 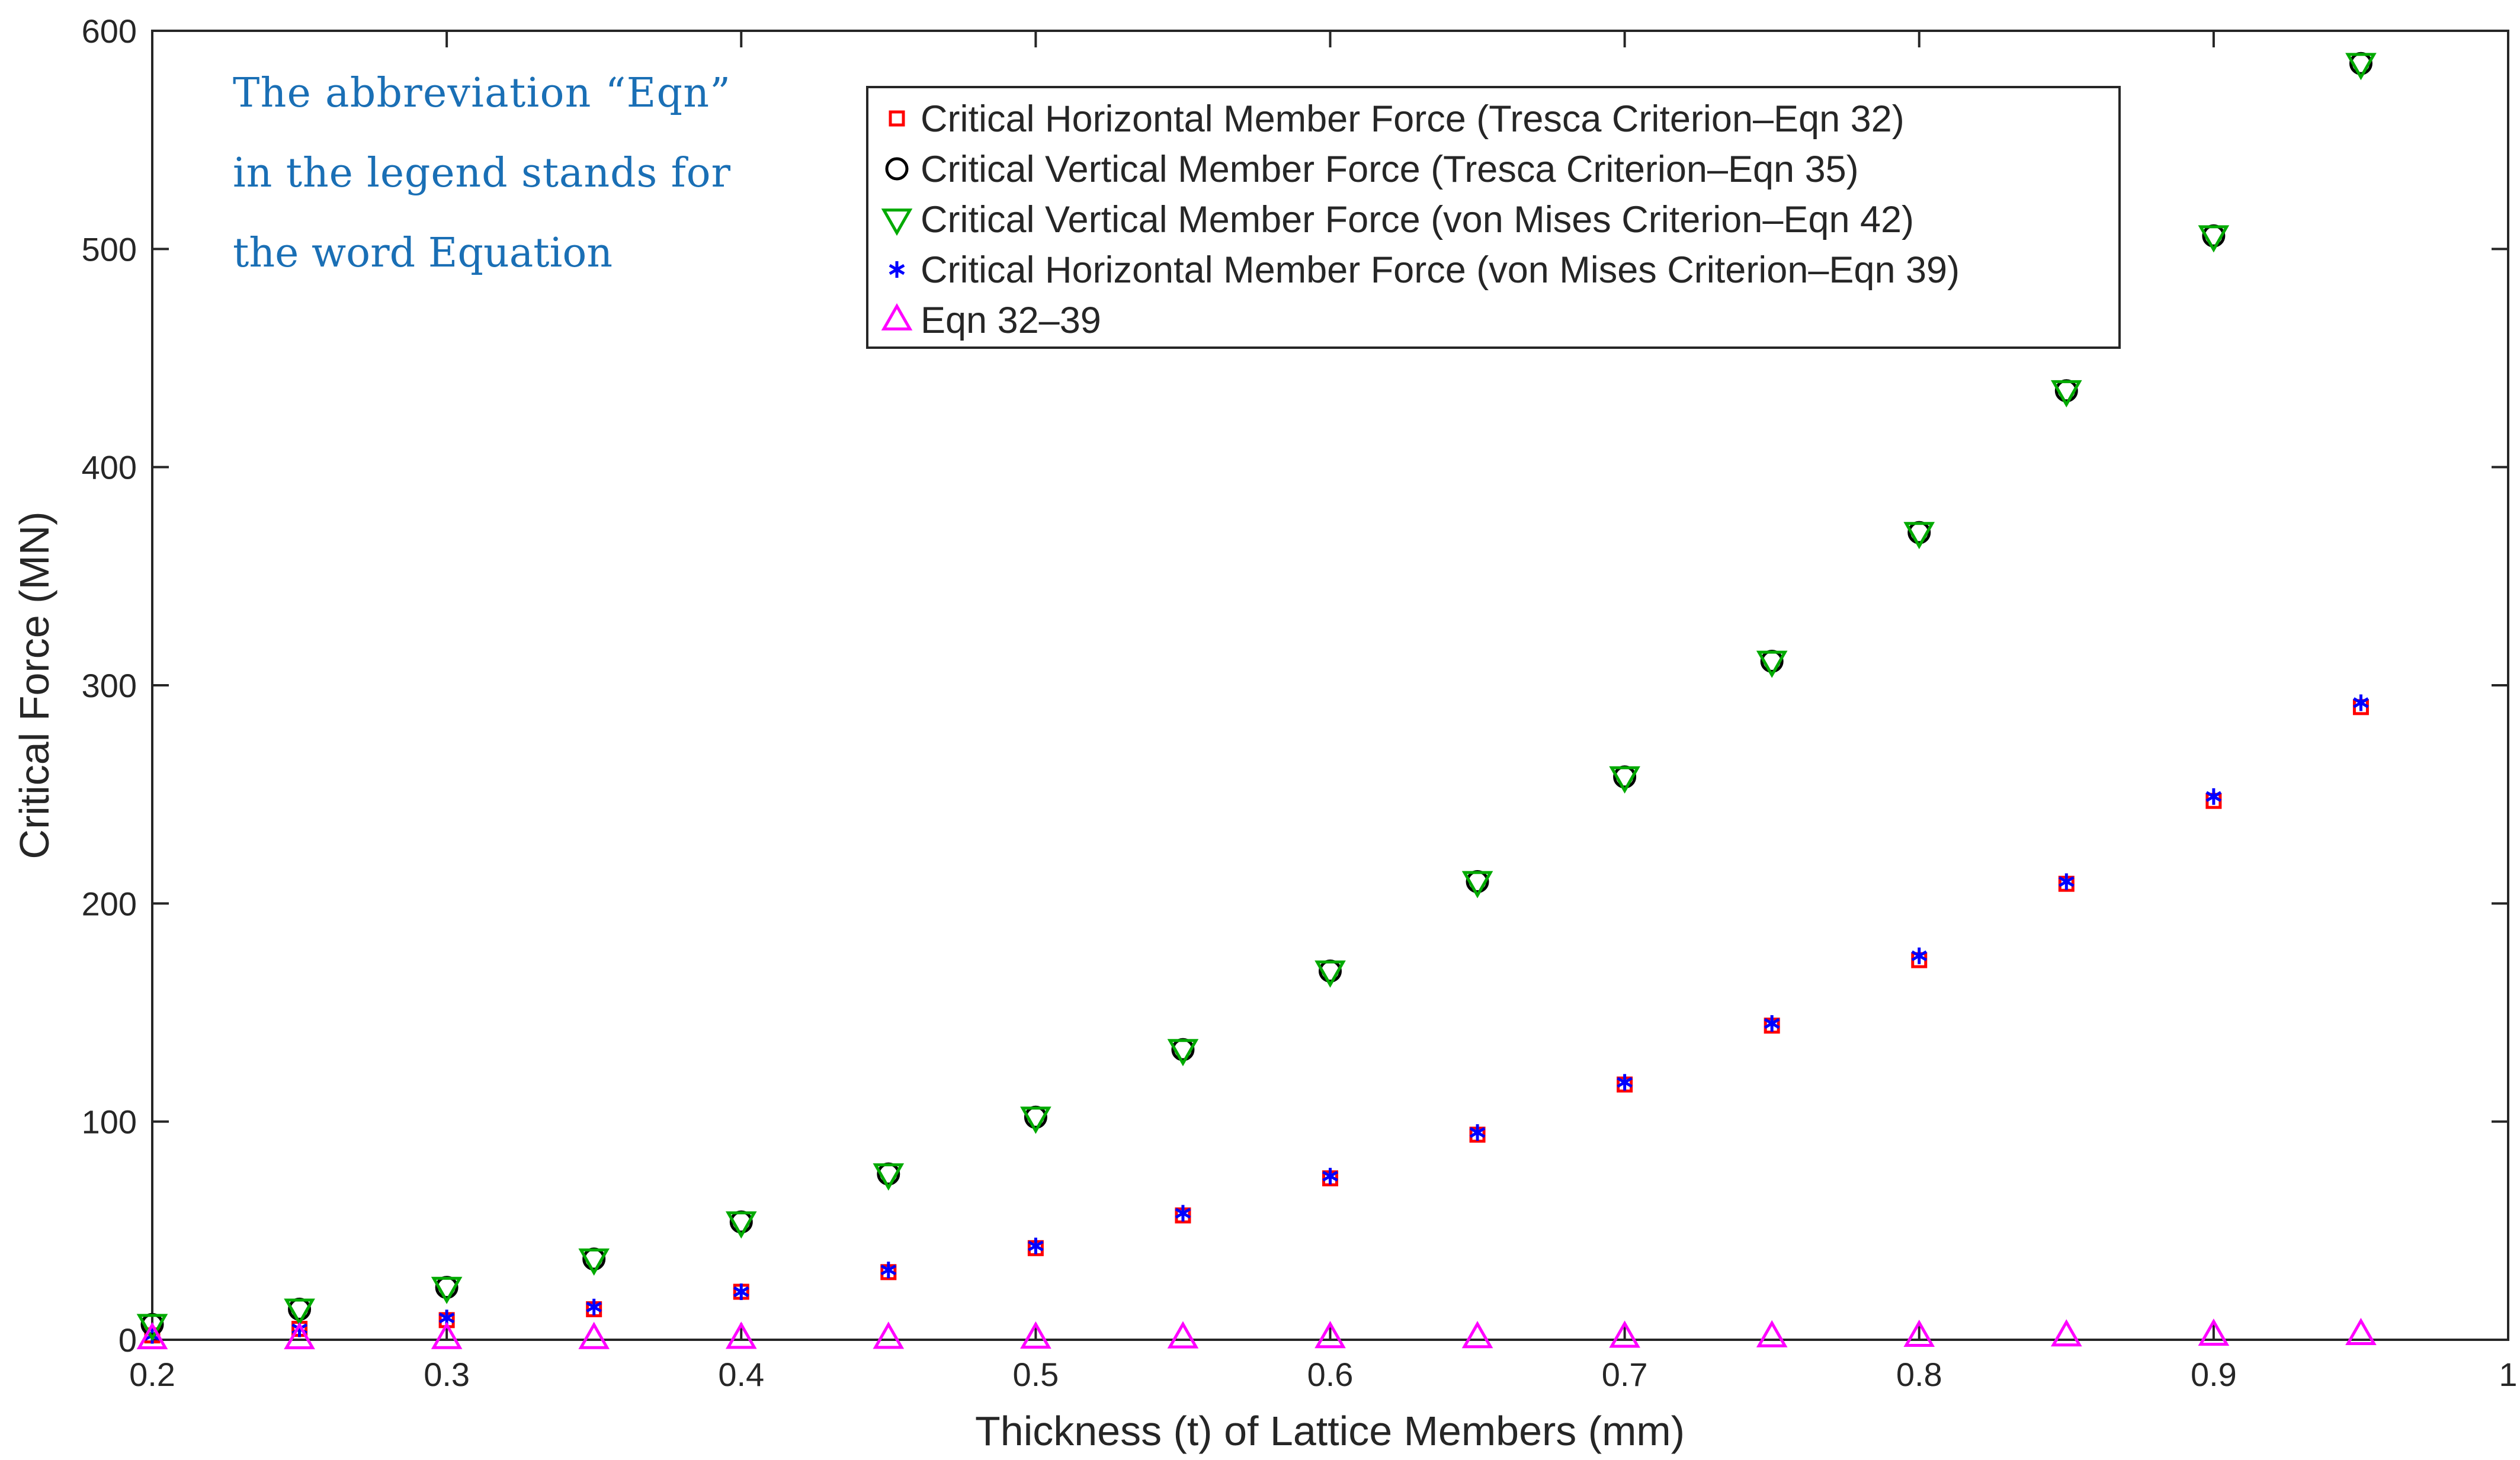 What do you see at coordinates (109, 31) in the screenshot?
I see `y-tick-label: 600` at bounding box center [109, 31].